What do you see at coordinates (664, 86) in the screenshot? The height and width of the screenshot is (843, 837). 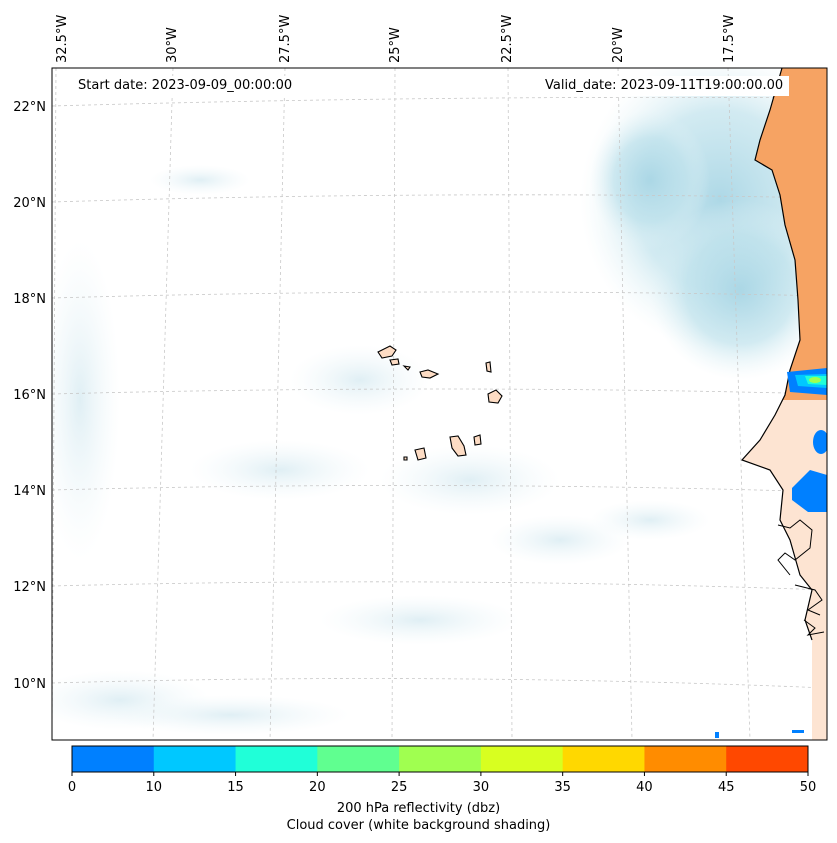 I see `valid-date-label: Valid_date: 2023-09-11T19:00:00.00` at bounding box center [664, 86].